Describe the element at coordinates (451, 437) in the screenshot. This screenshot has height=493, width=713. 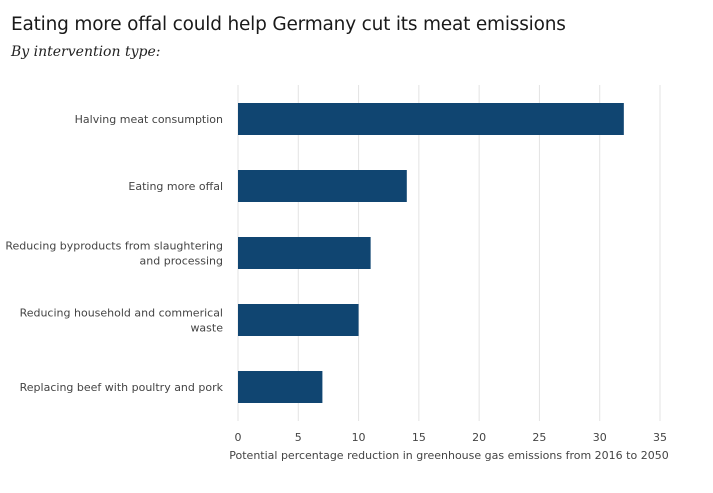
I see `x-tick-labels: 0 5 10 15 20 25 30 35` at that location.